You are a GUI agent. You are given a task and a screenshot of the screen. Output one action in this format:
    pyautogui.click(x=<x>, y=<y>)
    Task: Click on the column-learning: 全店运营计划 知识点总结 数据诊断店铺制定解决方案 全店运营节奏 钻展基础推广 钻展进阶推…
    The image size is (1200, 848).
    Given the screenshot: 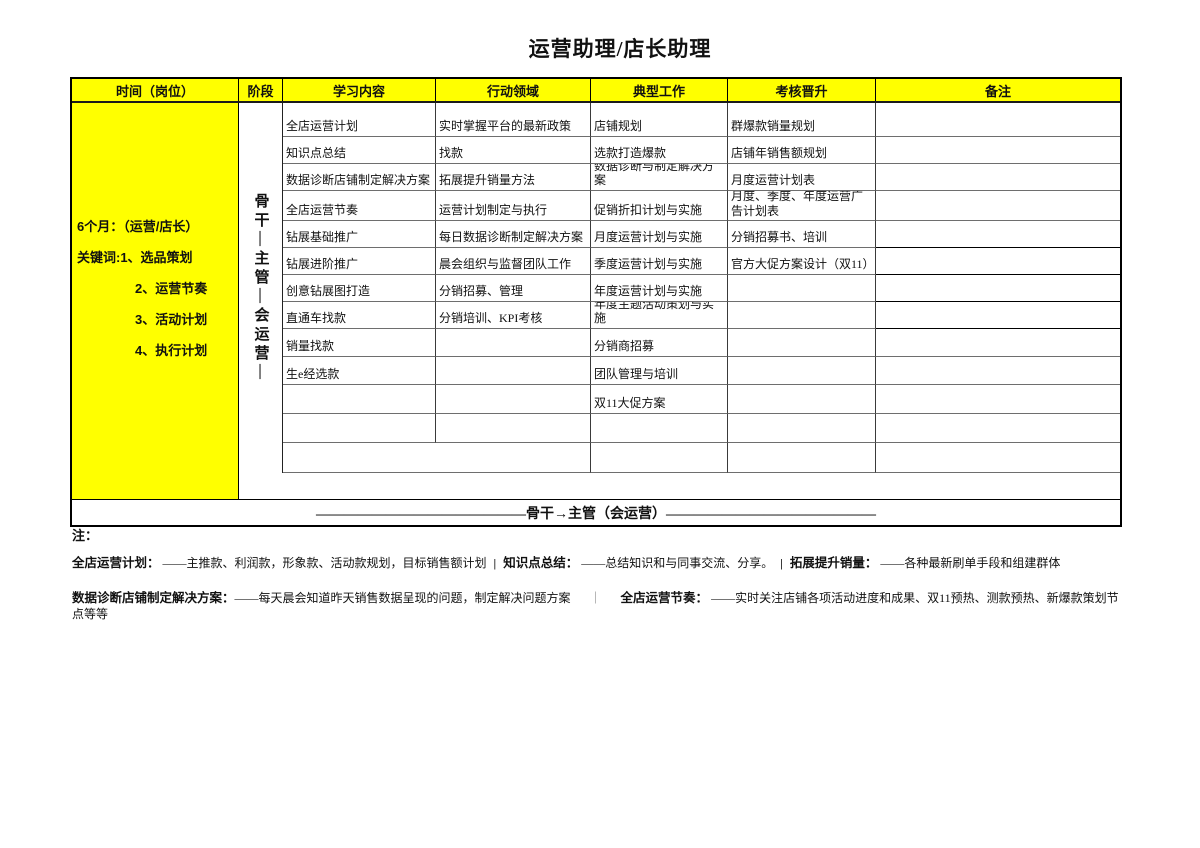 What is the action you would take?
    pyautogui.click(x=359, y=288)
    